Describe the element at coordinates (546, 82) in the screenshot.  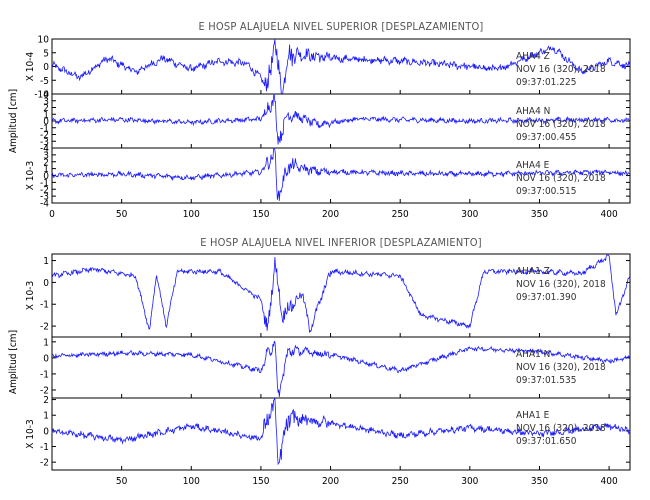
I see `station-annotation: 09:37:01.225` at that location.